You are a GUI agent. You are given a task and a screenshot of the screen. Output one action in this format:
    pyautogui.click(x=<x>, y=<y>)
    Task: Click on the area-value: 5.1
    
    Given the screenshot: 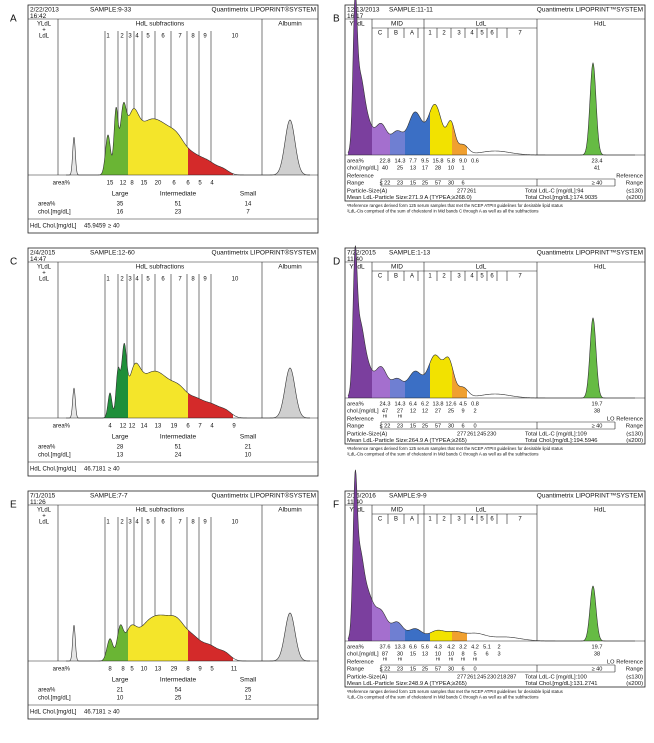 What is the action you would take?
    pyautogui.click(x=487, y=647)
    